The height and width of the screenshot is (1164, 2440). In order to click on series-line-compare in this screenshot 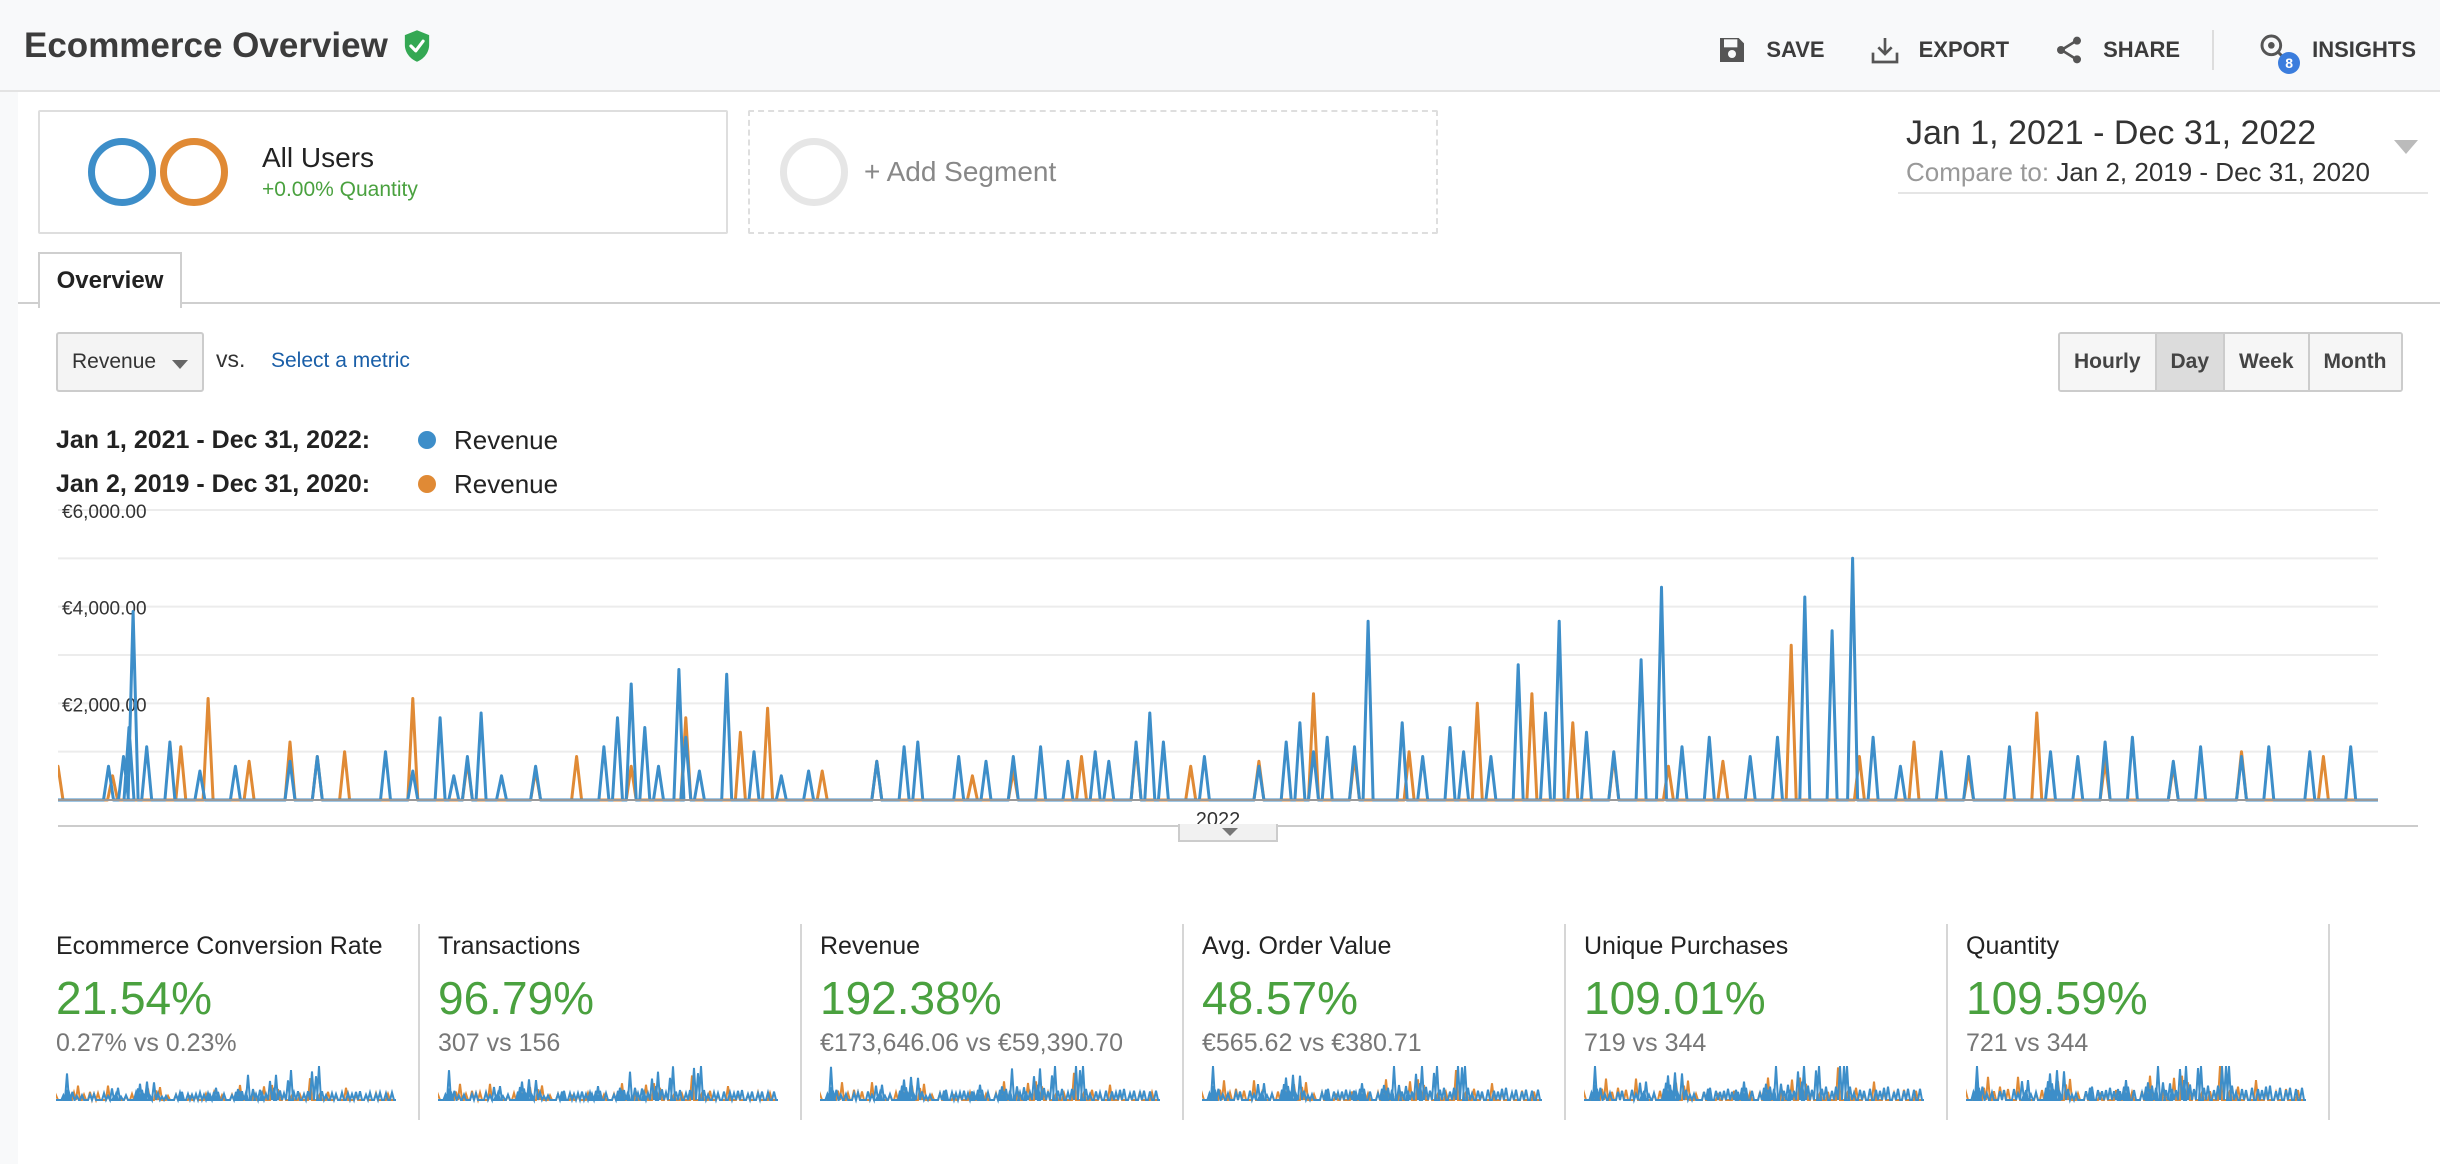, I will do `click(1218, 722)`.